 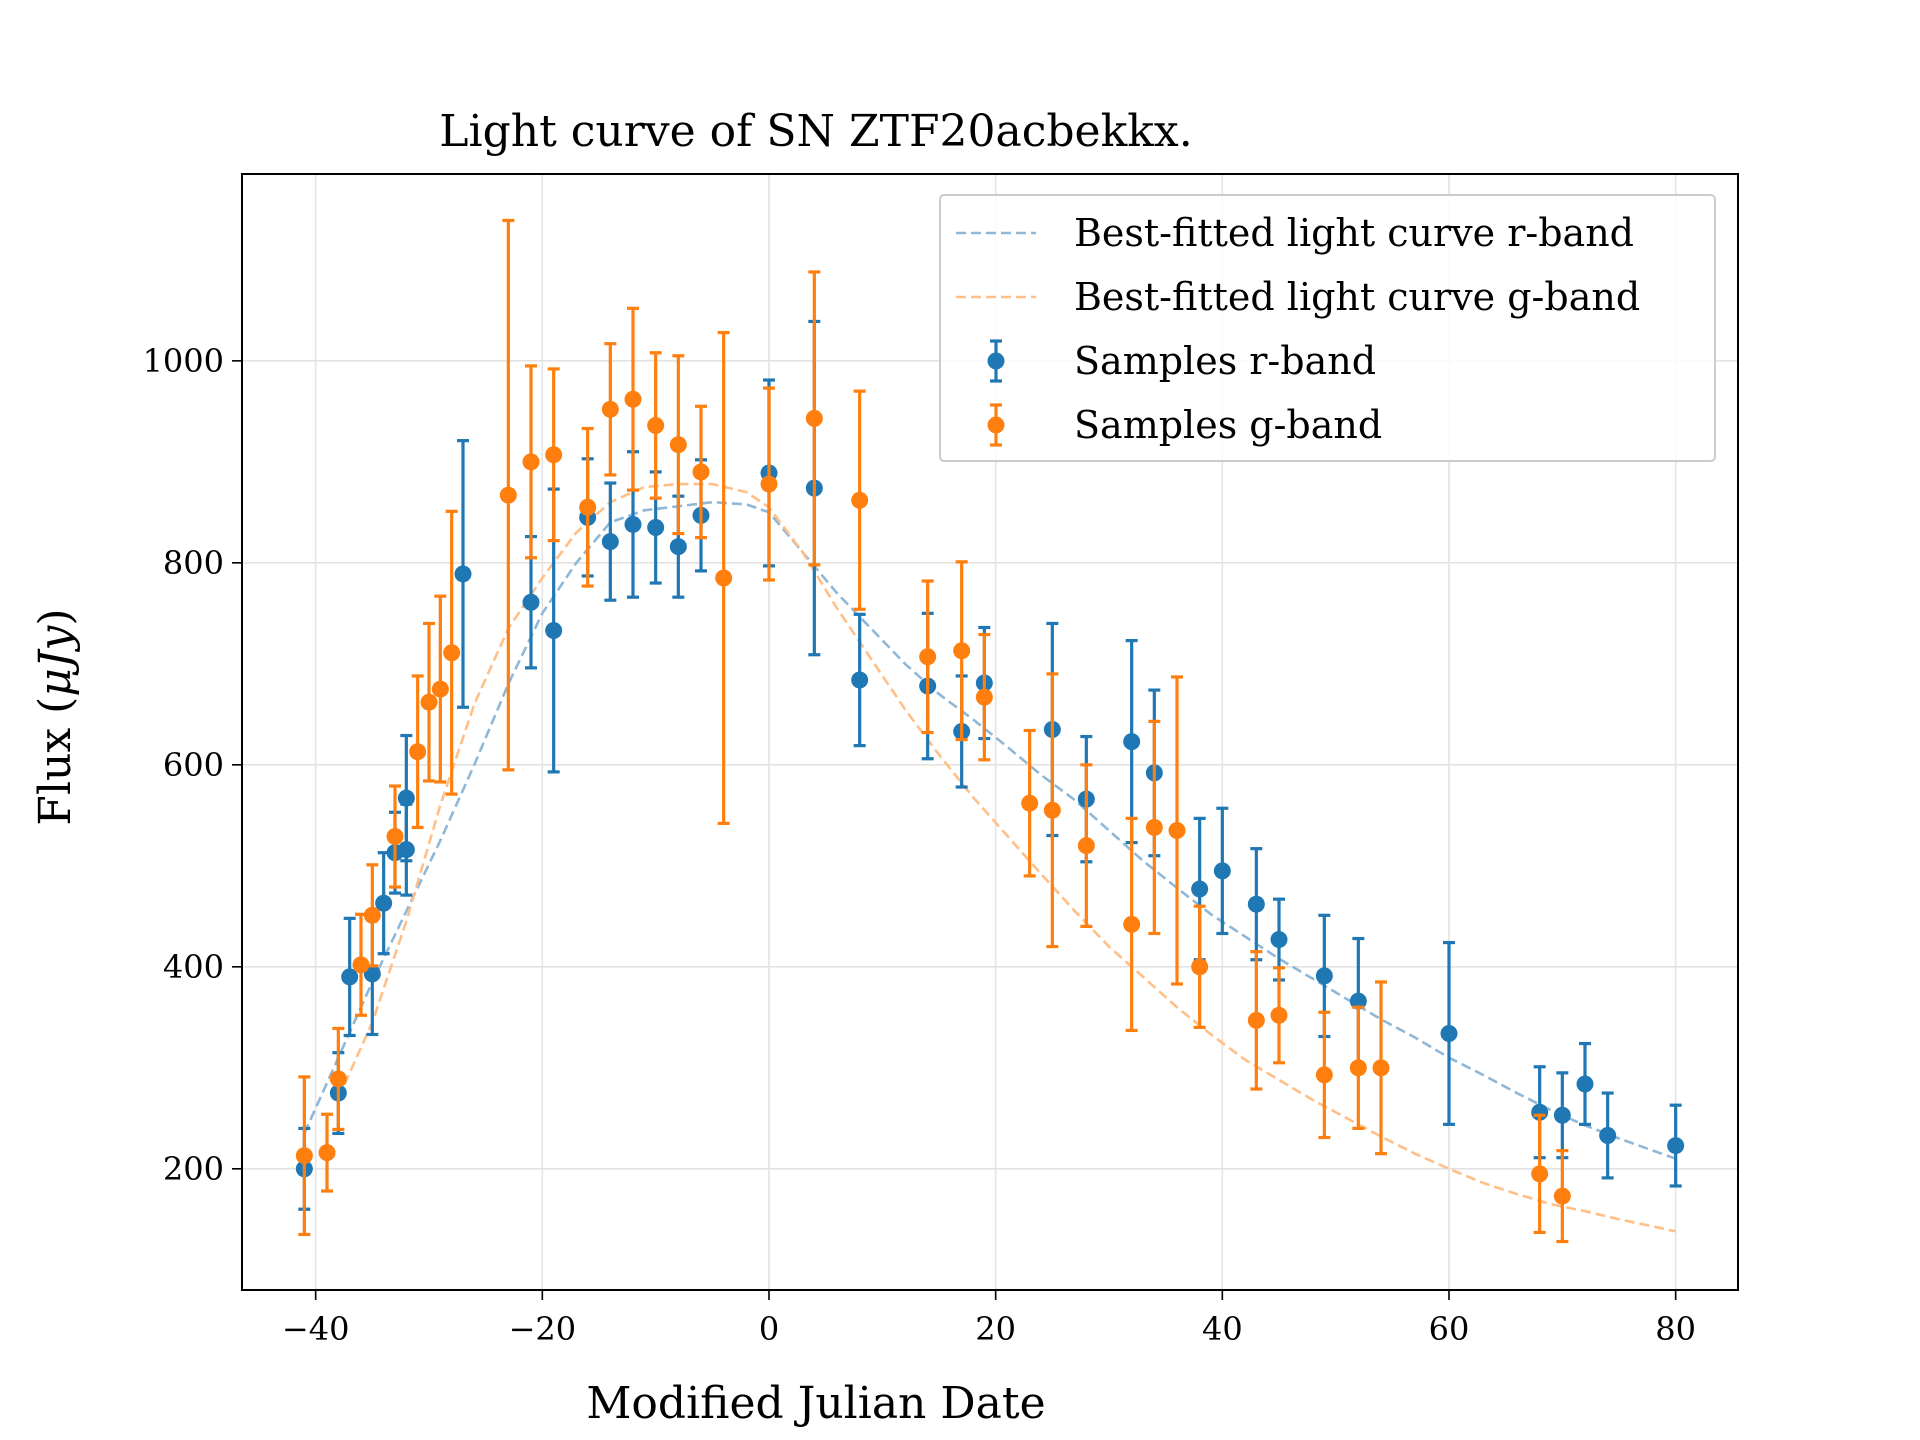 What do you see at coordinates (1449, 1329) in the screenshot?
I see `x-tick-label: 60` at bounding box center [1449, 1329].